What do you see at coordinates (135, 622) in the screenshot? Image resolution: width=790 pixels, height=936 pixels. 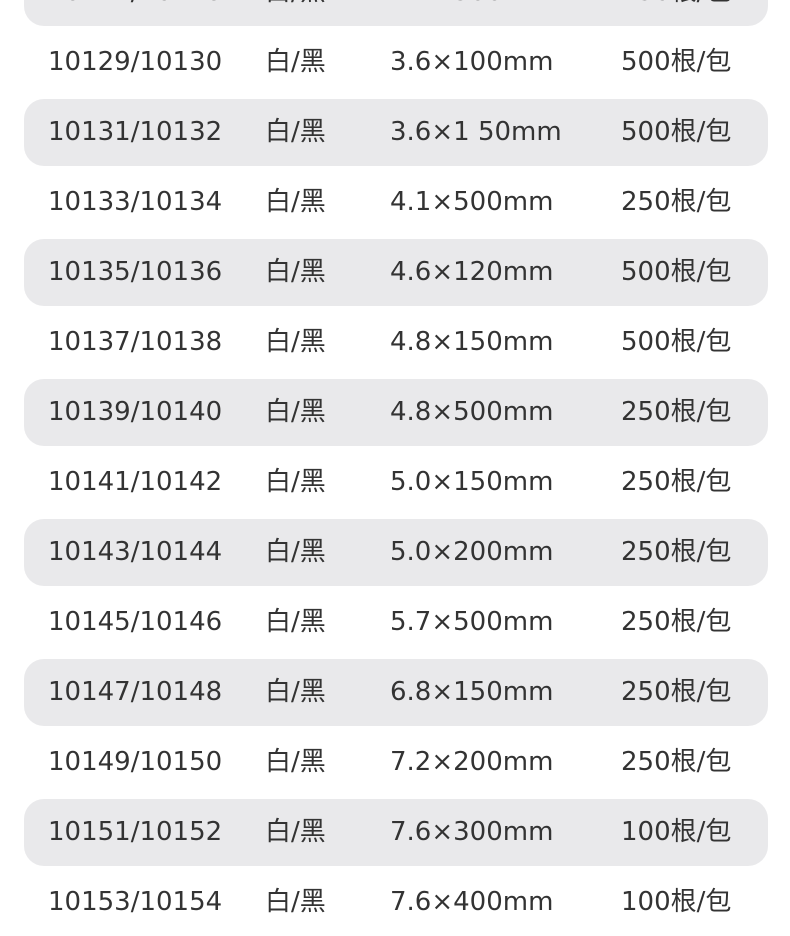 I see `model-number: 10145/10146` at bounding box center [135, 622].